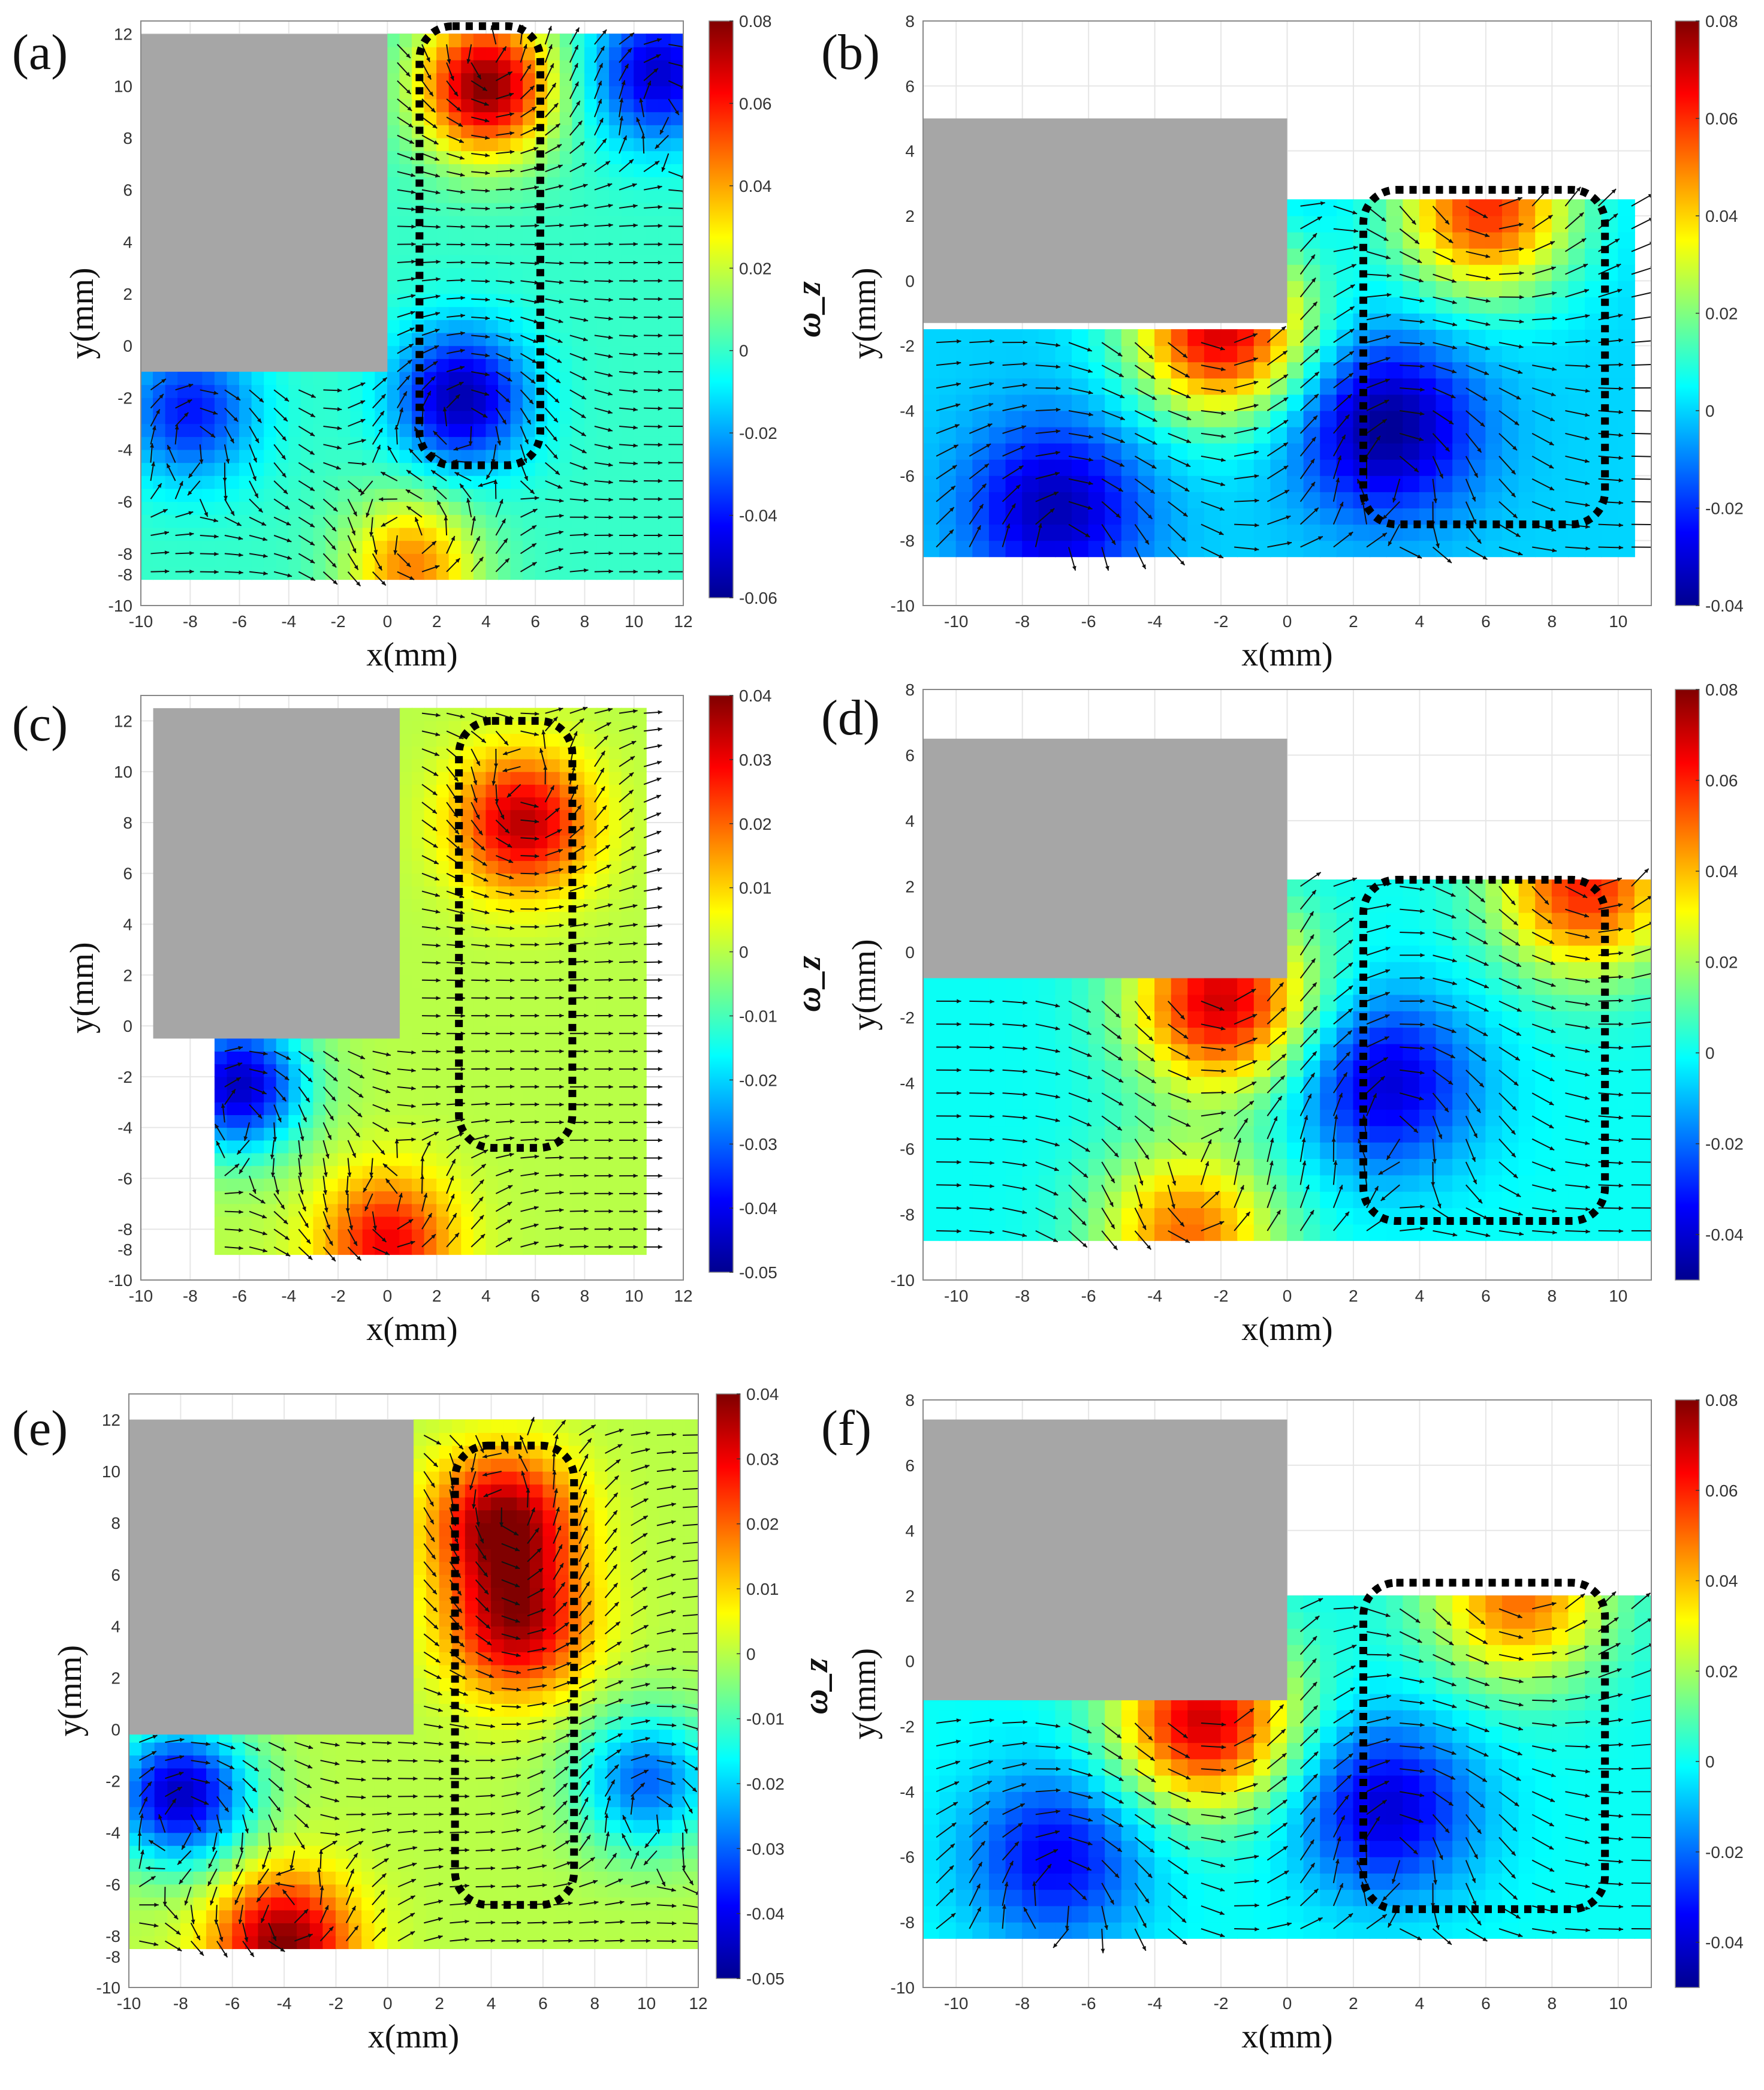 The height and width of the screenshot is (2090, 1764). What do you see at coordinates (124, 553) in the screenshot?
I see `y-tick-label: -8` at bounding box center [124, 553].